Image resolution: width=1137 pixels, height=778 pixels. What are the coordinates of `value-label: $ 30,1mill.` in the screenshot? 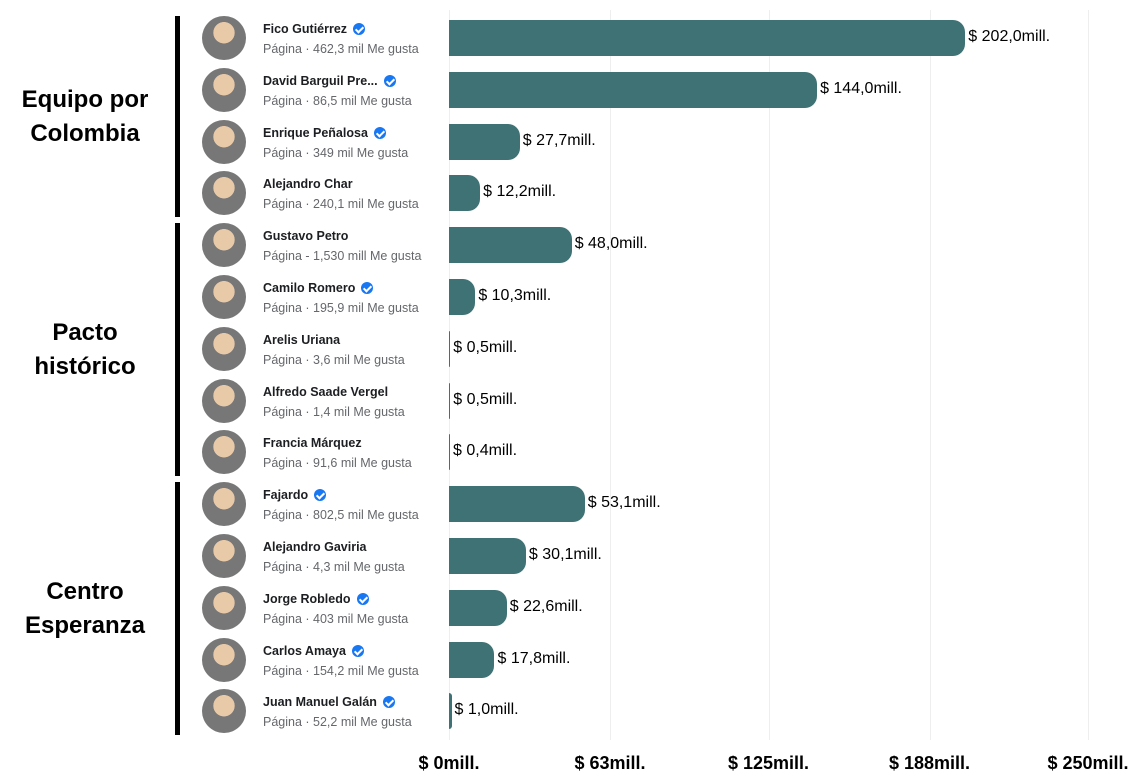 It's located at (565, 554).